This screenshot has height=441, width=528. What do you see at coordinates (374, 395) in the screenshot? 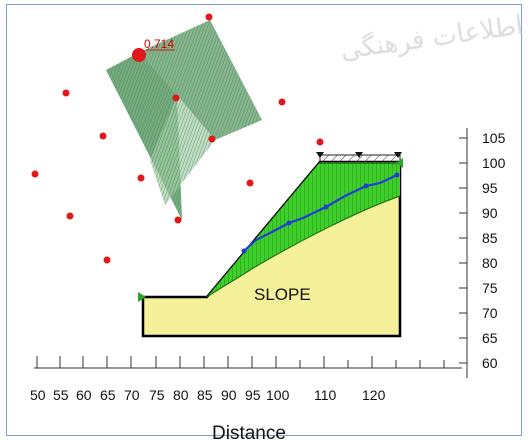
I see `x-tick-label: 120` at bounding box center [374, 395].